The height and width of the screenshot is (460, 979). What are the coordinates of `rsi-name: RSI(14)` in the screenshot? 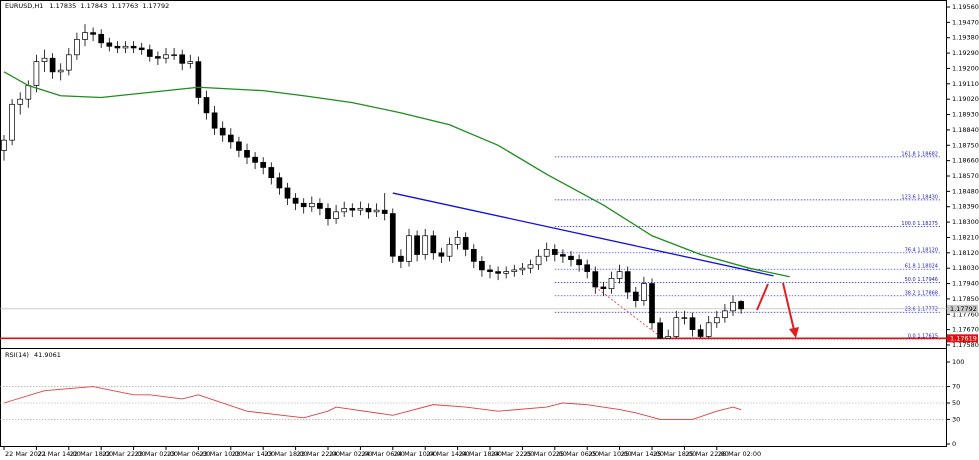 It's located at (17, 355).